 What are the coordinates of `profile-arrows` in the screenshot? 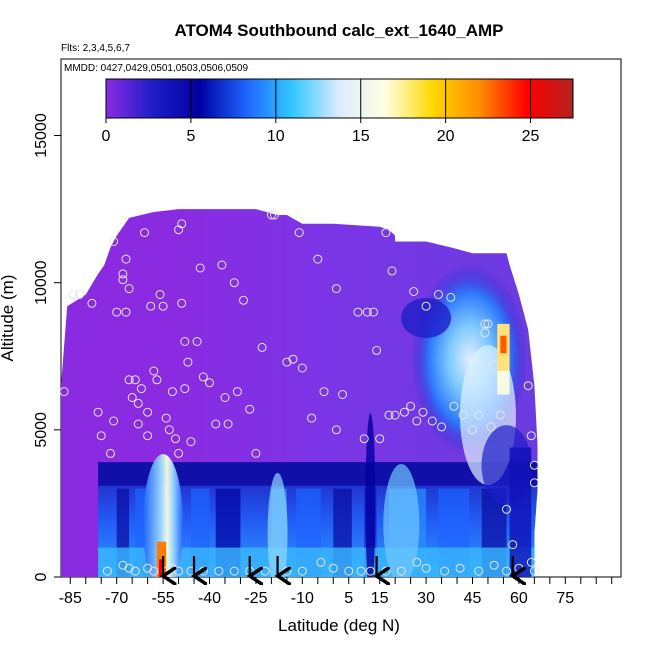 It's located at (338, 566).